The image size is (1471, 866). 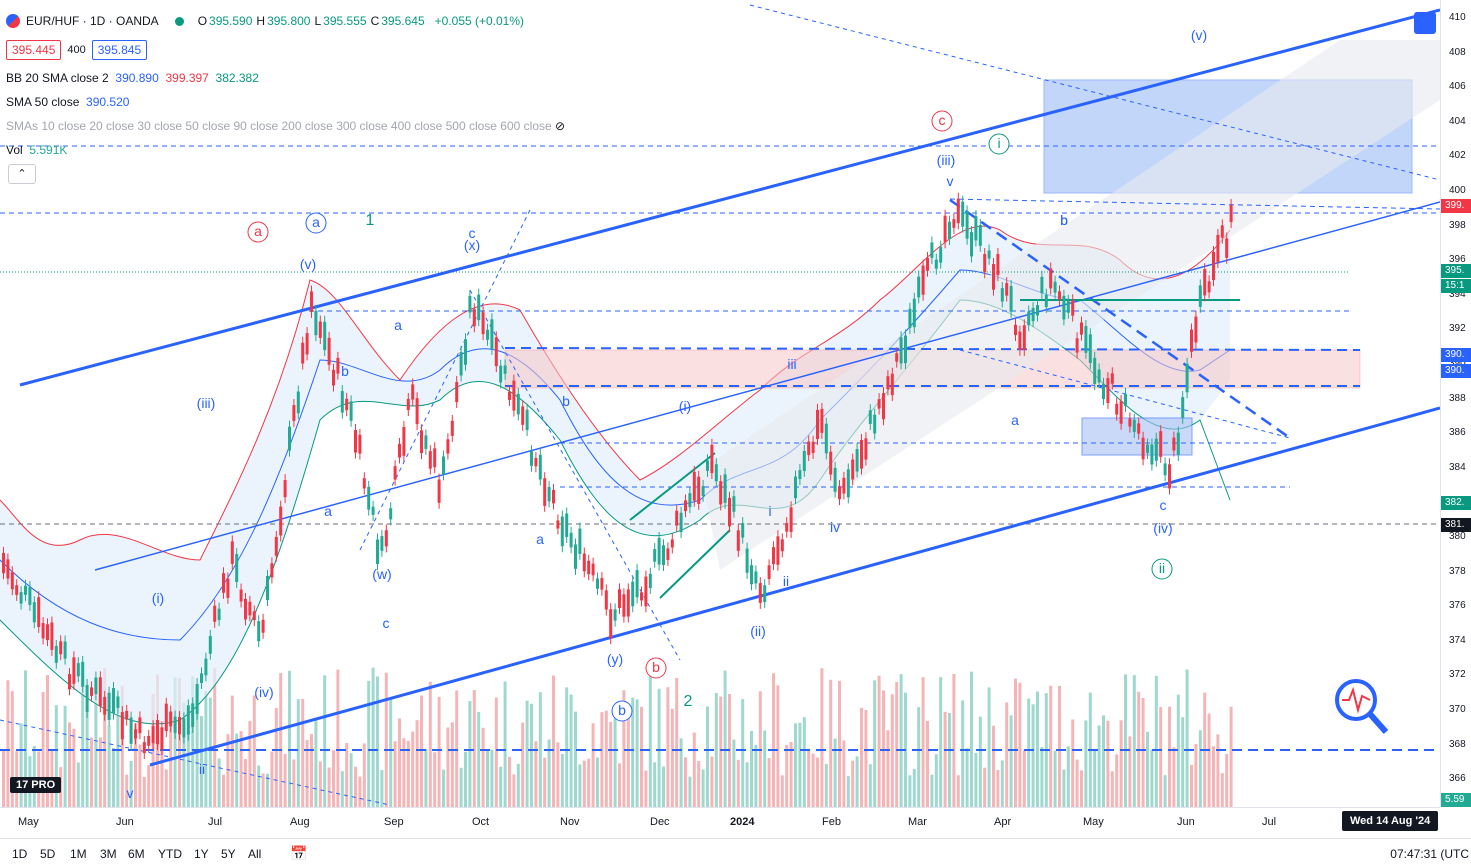 I want to click on wave-label: 1, so click(x=370, y=220).